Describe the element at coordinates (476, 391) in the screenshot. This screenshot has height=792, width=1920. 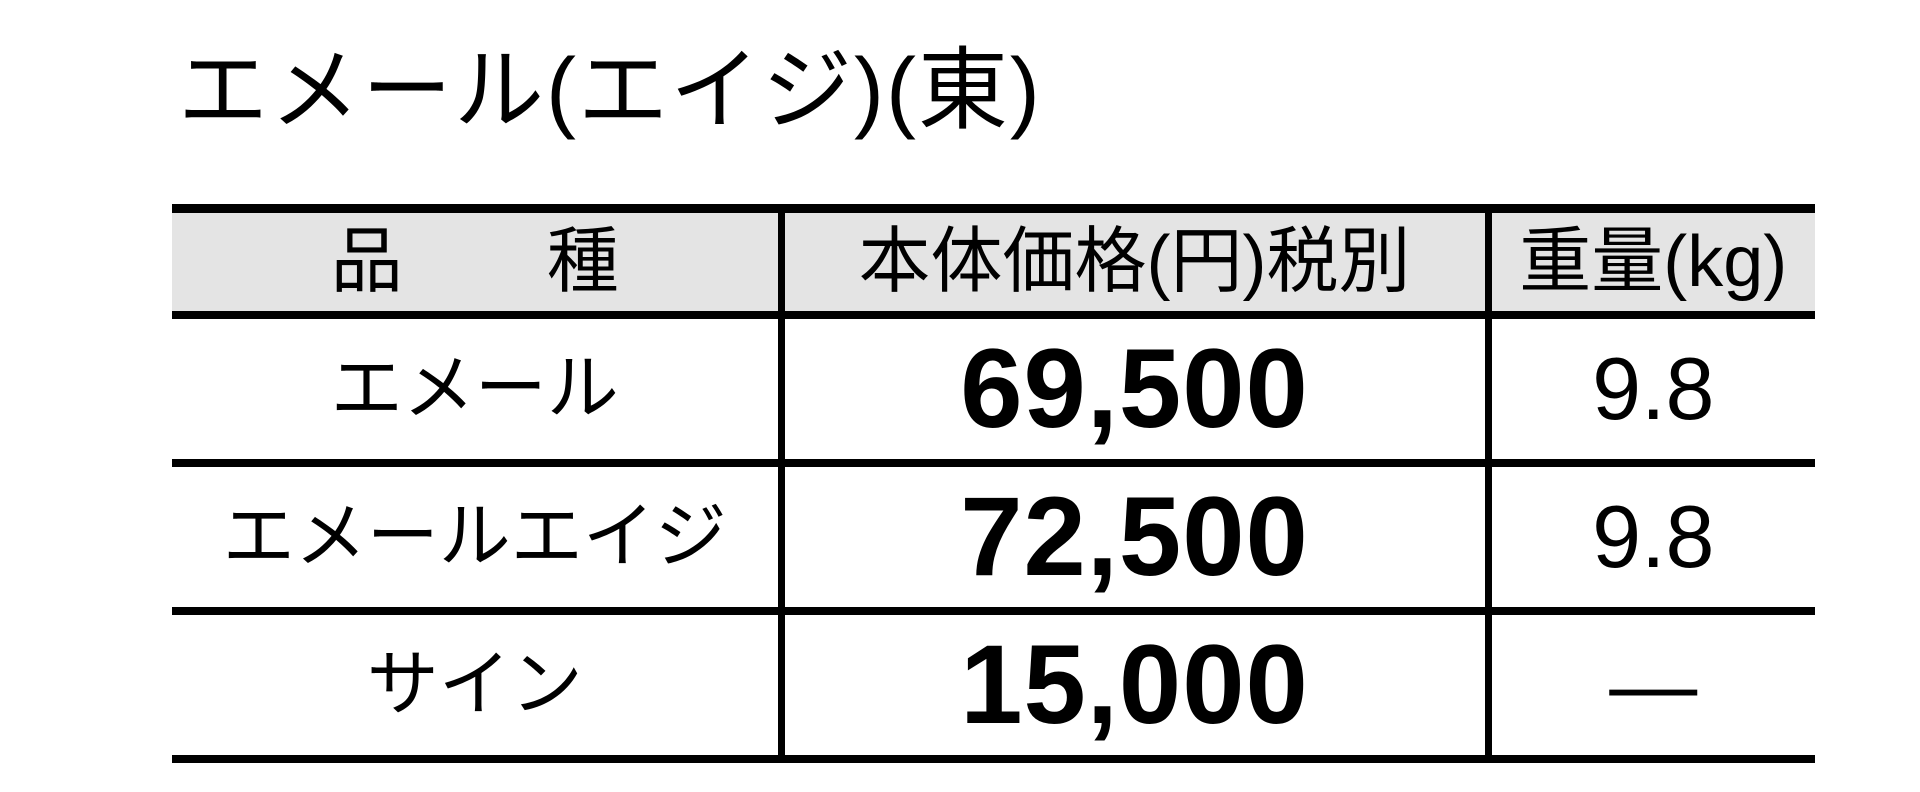
I see `product-name-cell: エメール` at that location.